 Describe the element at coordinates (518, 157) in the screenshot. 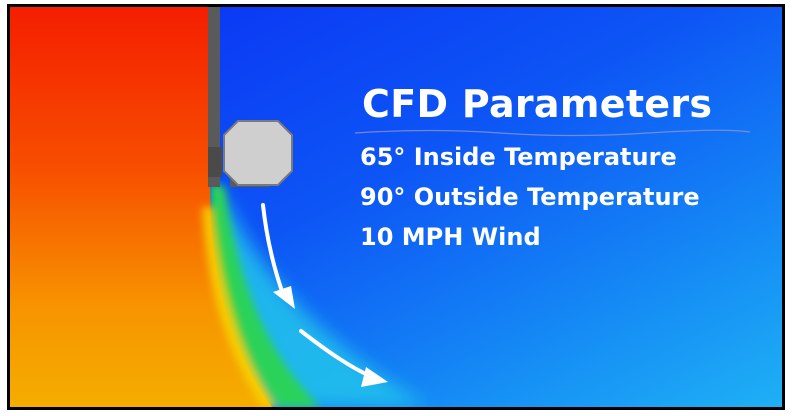

I see `inside-temperature: 65° Inside Temperature` at that location.